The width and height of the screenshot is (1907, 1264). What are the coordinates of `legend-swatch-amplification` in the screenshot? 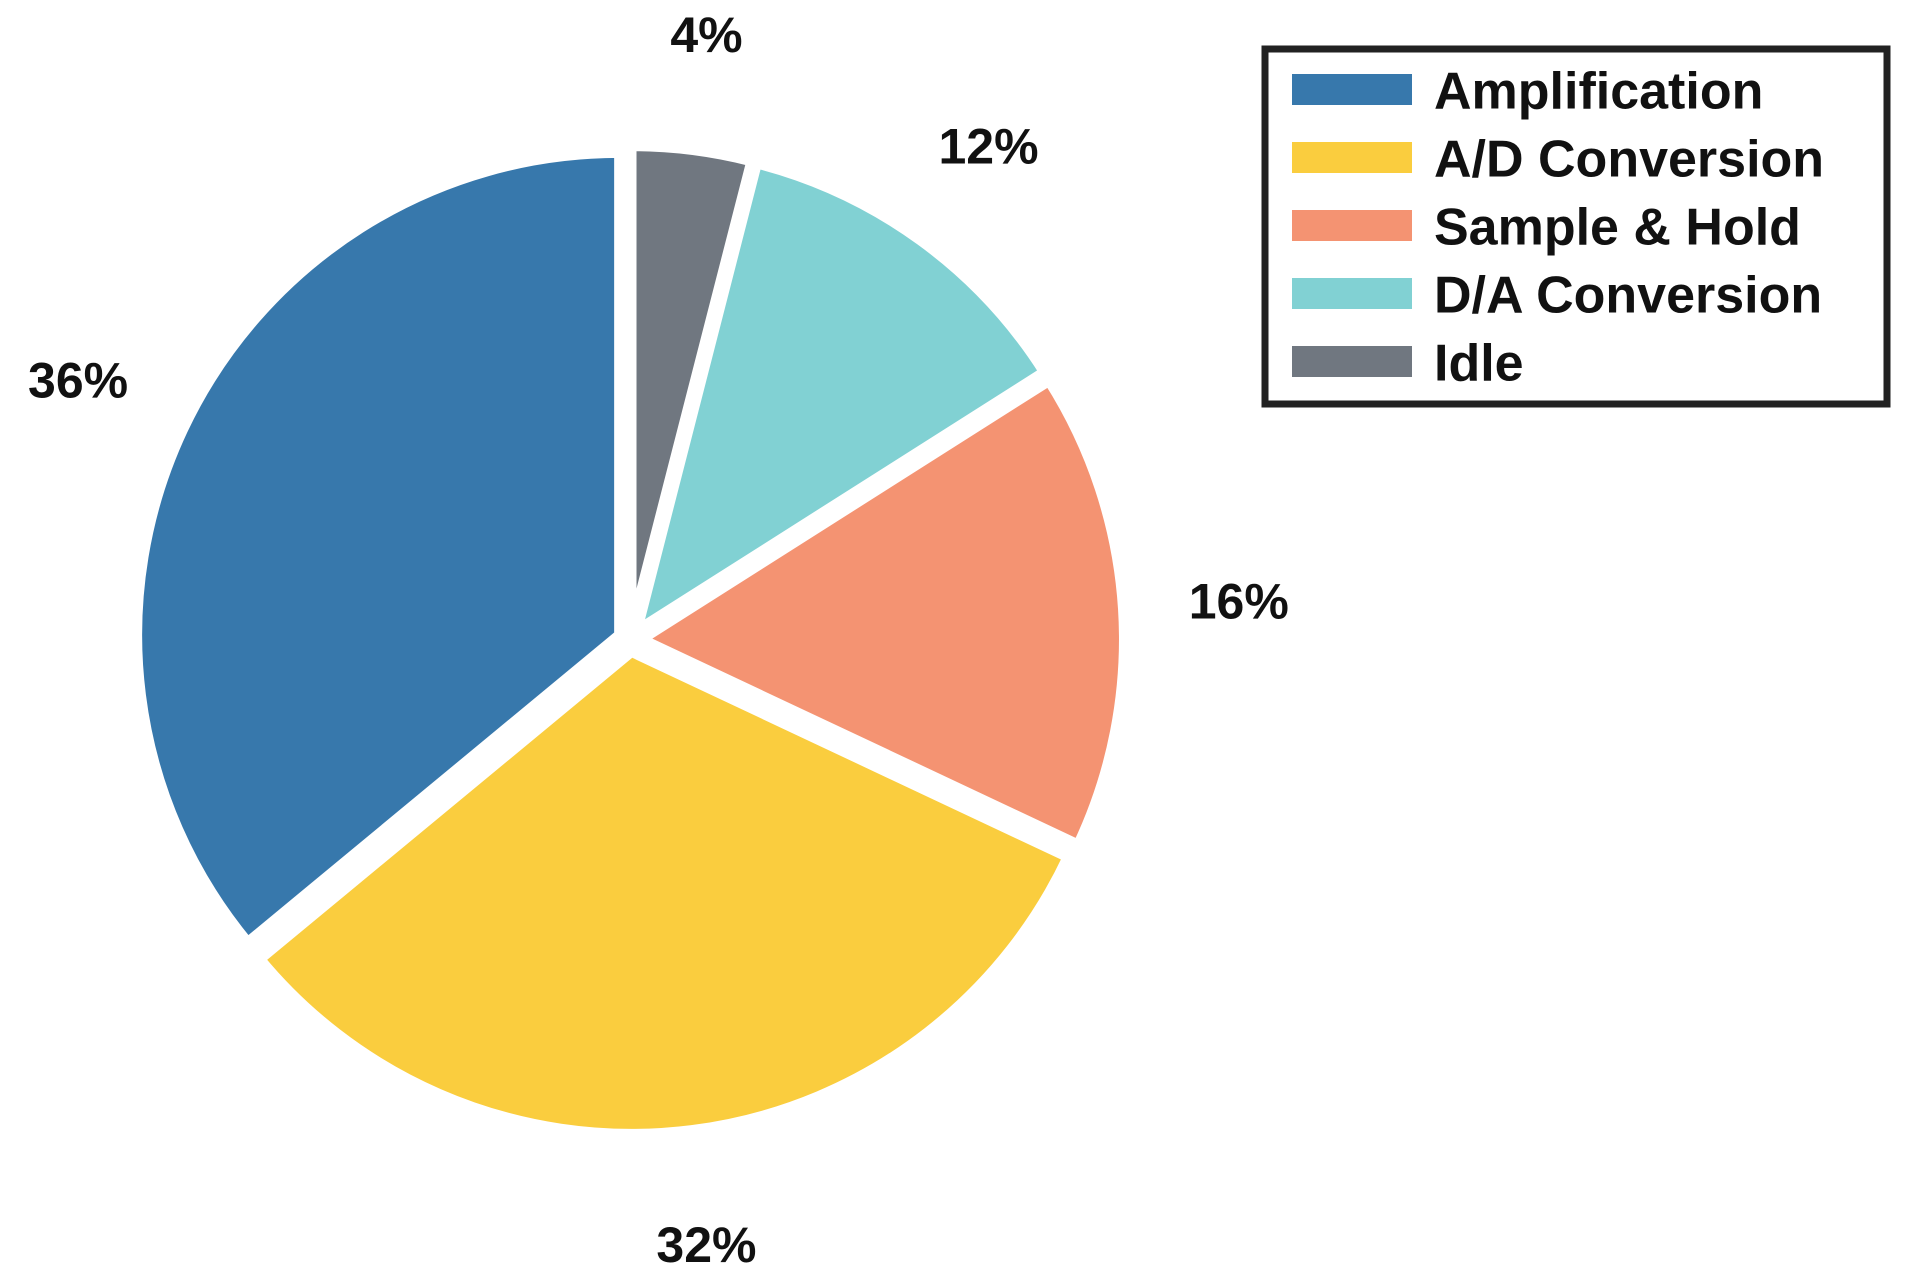 It's located at (1352, 89).